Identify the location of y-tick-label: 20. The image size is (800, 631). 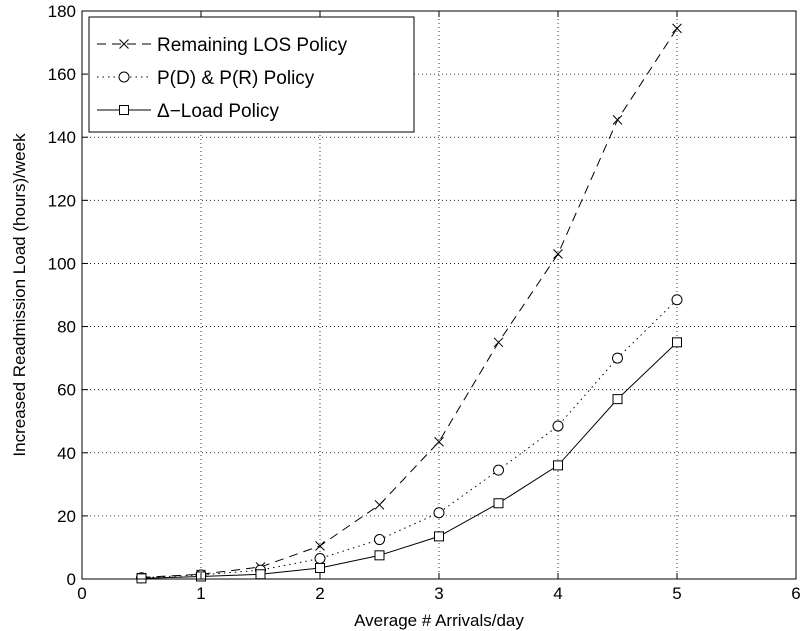
(66, 516).